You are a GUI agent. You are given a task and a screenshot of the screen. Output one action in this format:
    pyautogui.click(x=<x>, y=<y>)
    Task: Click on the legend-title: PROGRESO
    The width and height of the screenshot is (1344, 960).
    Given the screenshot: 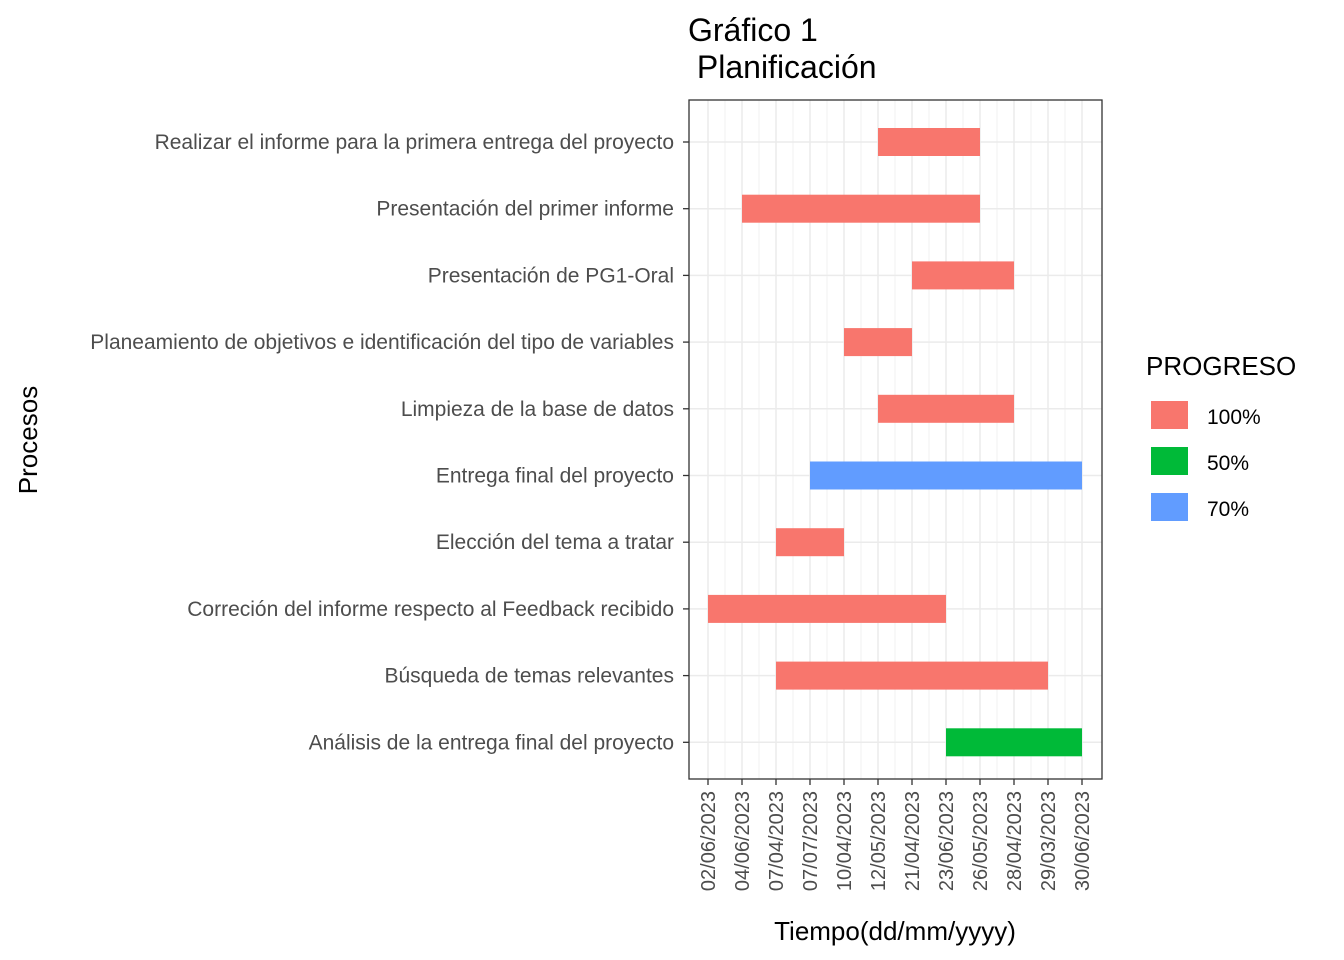 What is the action you would take?
    pyautogui.click(x=1221, y=366)
    